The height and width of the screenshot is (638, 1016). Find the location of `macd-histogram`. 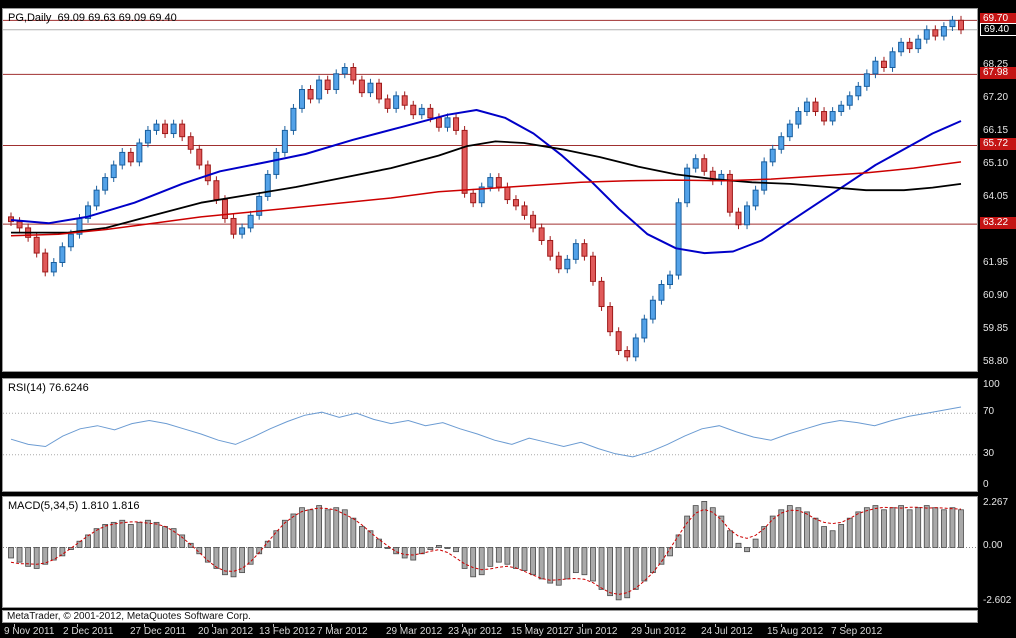

macd-histogram is located at coordinates (486, 551).